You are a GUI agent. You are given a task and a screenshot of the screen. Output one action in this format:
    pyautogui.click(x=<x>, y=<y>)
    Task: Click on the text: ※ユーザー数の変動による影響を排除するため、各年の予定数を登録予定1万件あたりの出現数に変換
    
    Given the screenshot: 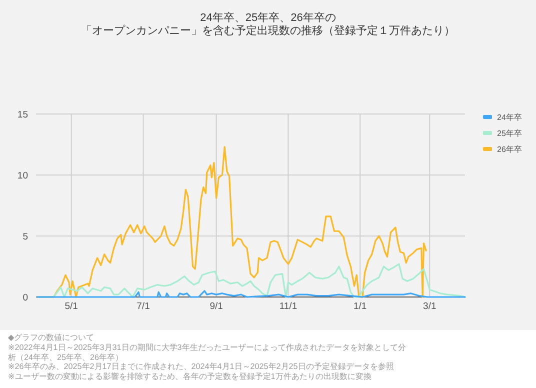 What is the action you would take?
    pyautogui.click(x=190, y=377)
    